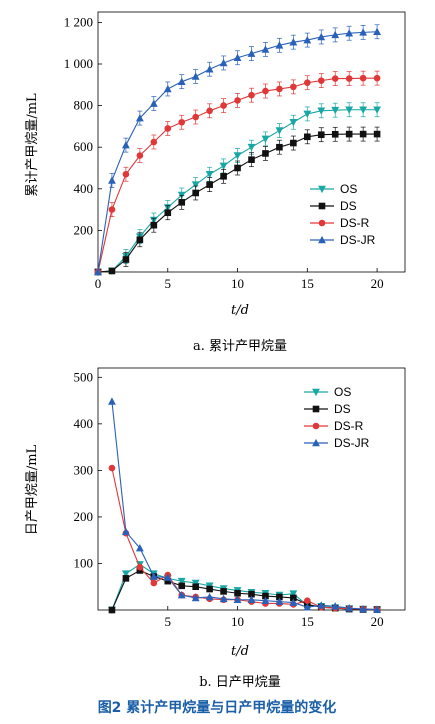 This screenshot has width=435, height=724. I want to click on legend-label-os: OS, so click(348, 189).